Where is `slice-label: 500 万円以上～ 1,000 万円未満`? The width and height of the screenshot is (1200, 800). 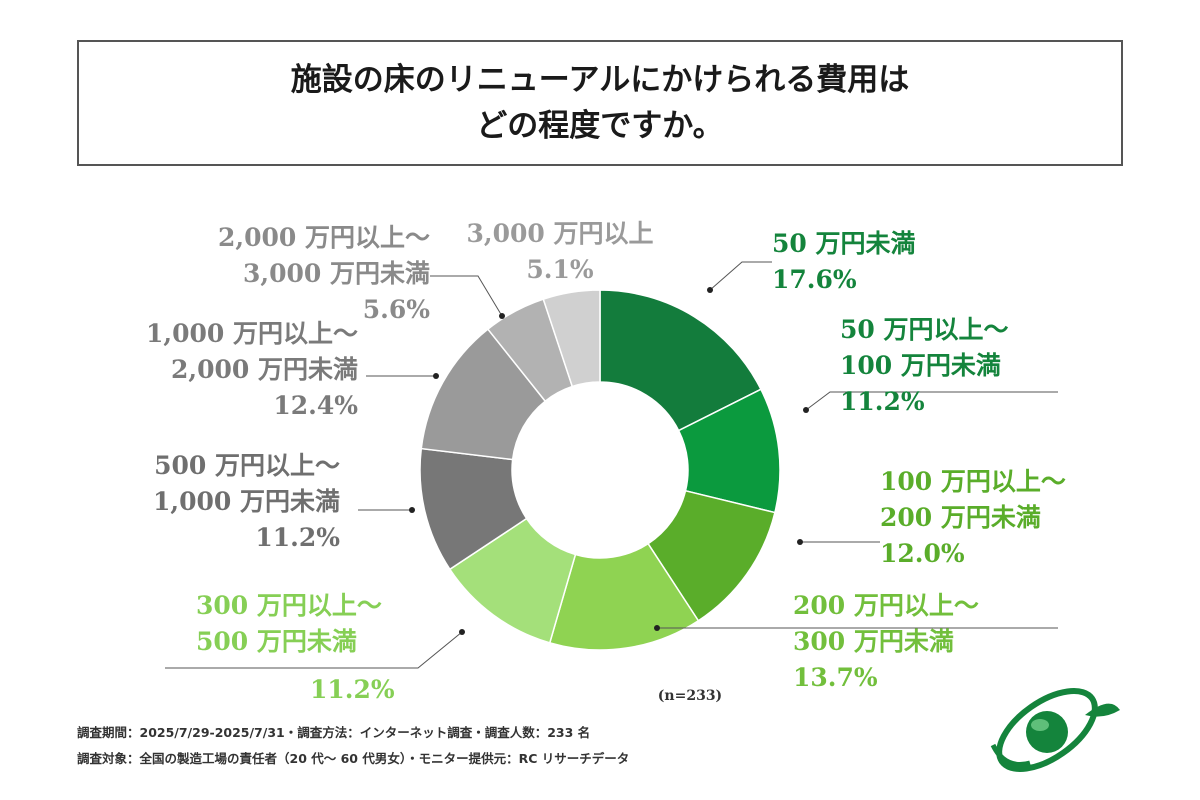 slice-label: 500 万円以上～ 1,000 万円未満 is located at coordinates (246, 483).